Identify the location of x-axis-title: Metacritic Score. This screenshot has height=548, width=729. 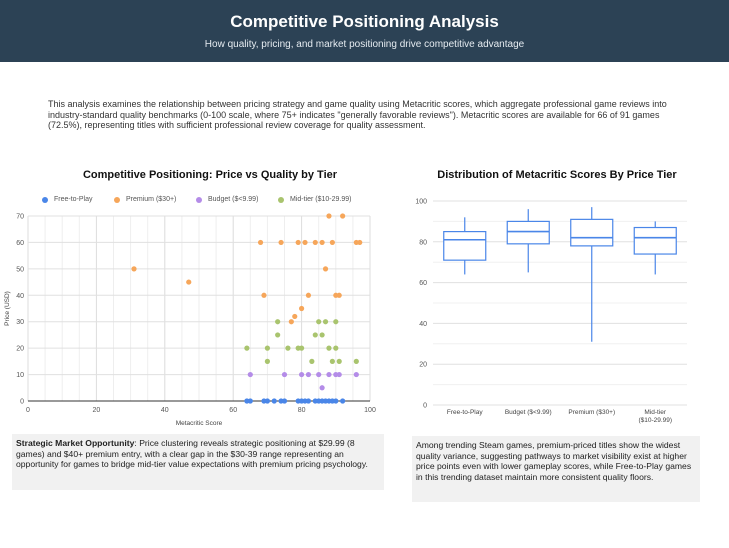
(199, 423).